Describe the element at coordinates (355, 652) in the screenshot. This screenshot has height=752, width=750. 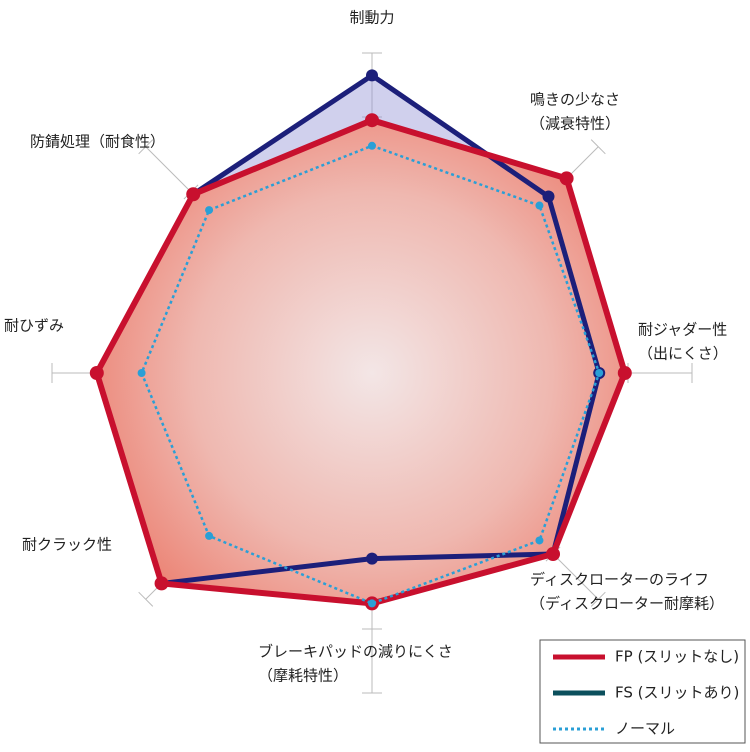
I see `category-label: ブレーキパッドの減りにくさ` at that location.